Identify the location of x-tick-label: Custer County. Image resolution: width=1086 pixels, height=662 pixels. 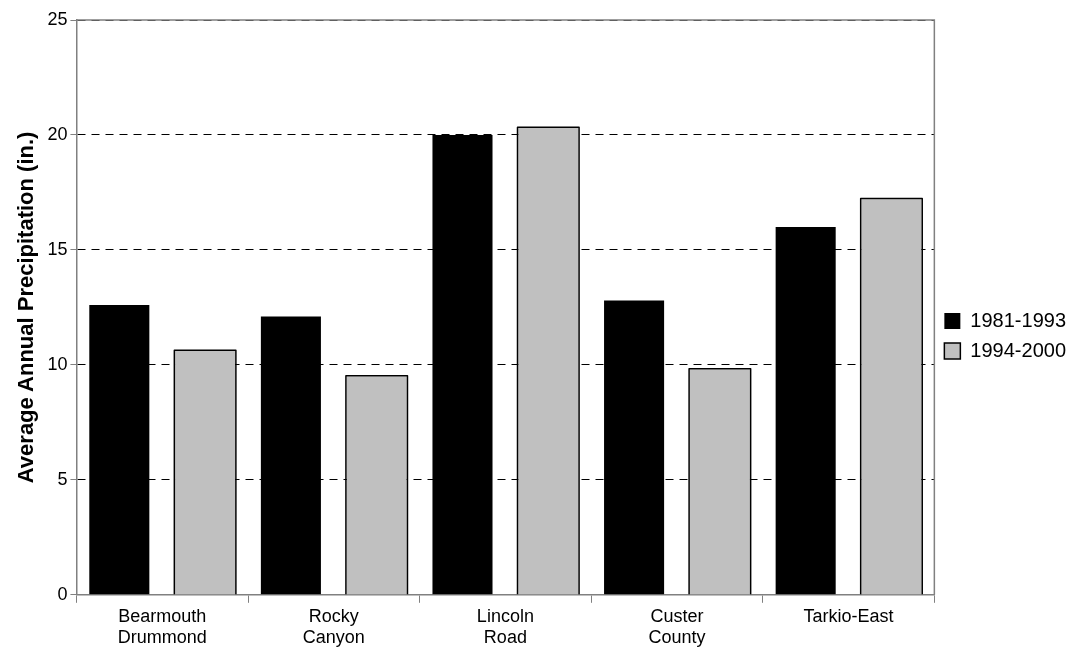
(677, 626).